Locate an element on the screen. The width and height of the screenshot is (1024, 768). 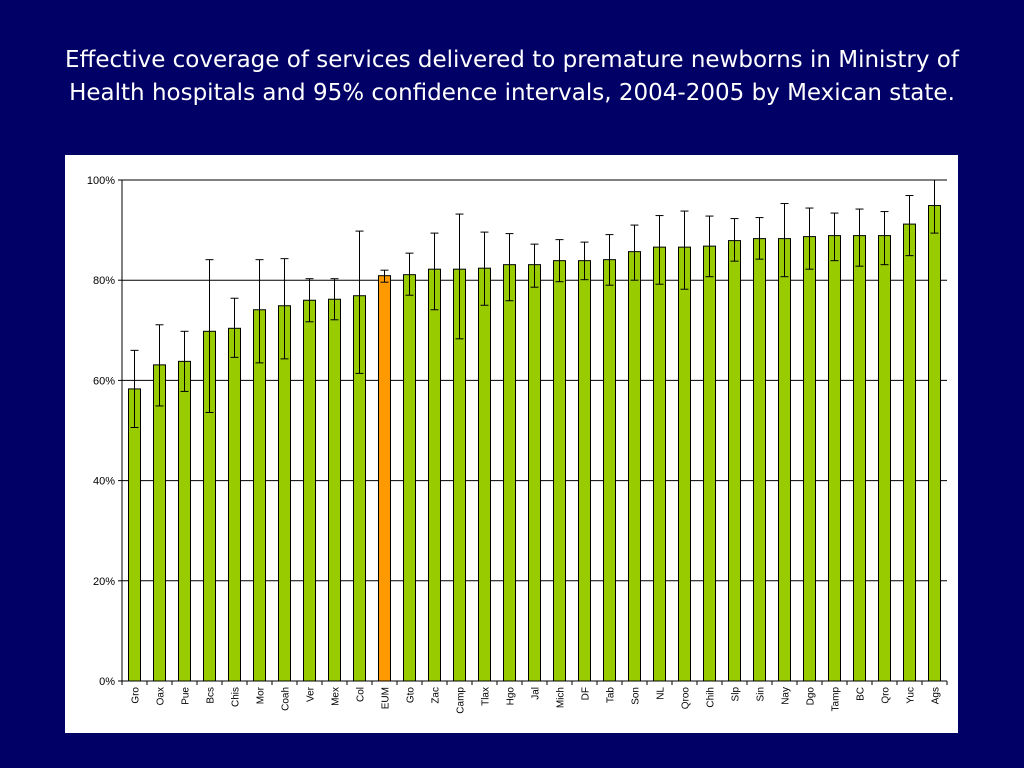
bar-sin is located at coordinates (759, 460).